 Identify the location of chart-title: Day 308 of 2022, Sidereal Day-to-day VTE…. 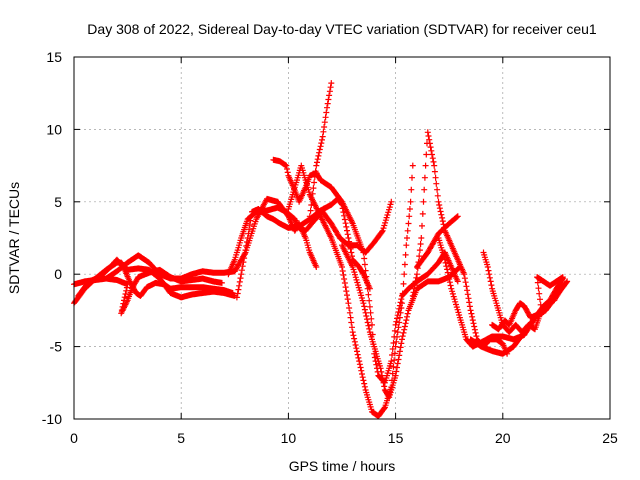
(342, 29).